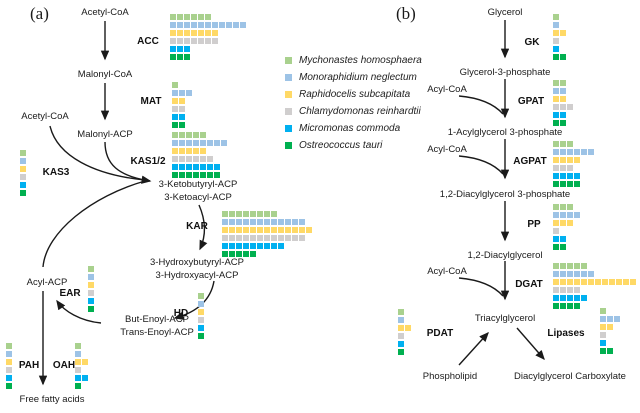  I want to click on enzyme-label-gpat: GPAT, so click(531, 101).